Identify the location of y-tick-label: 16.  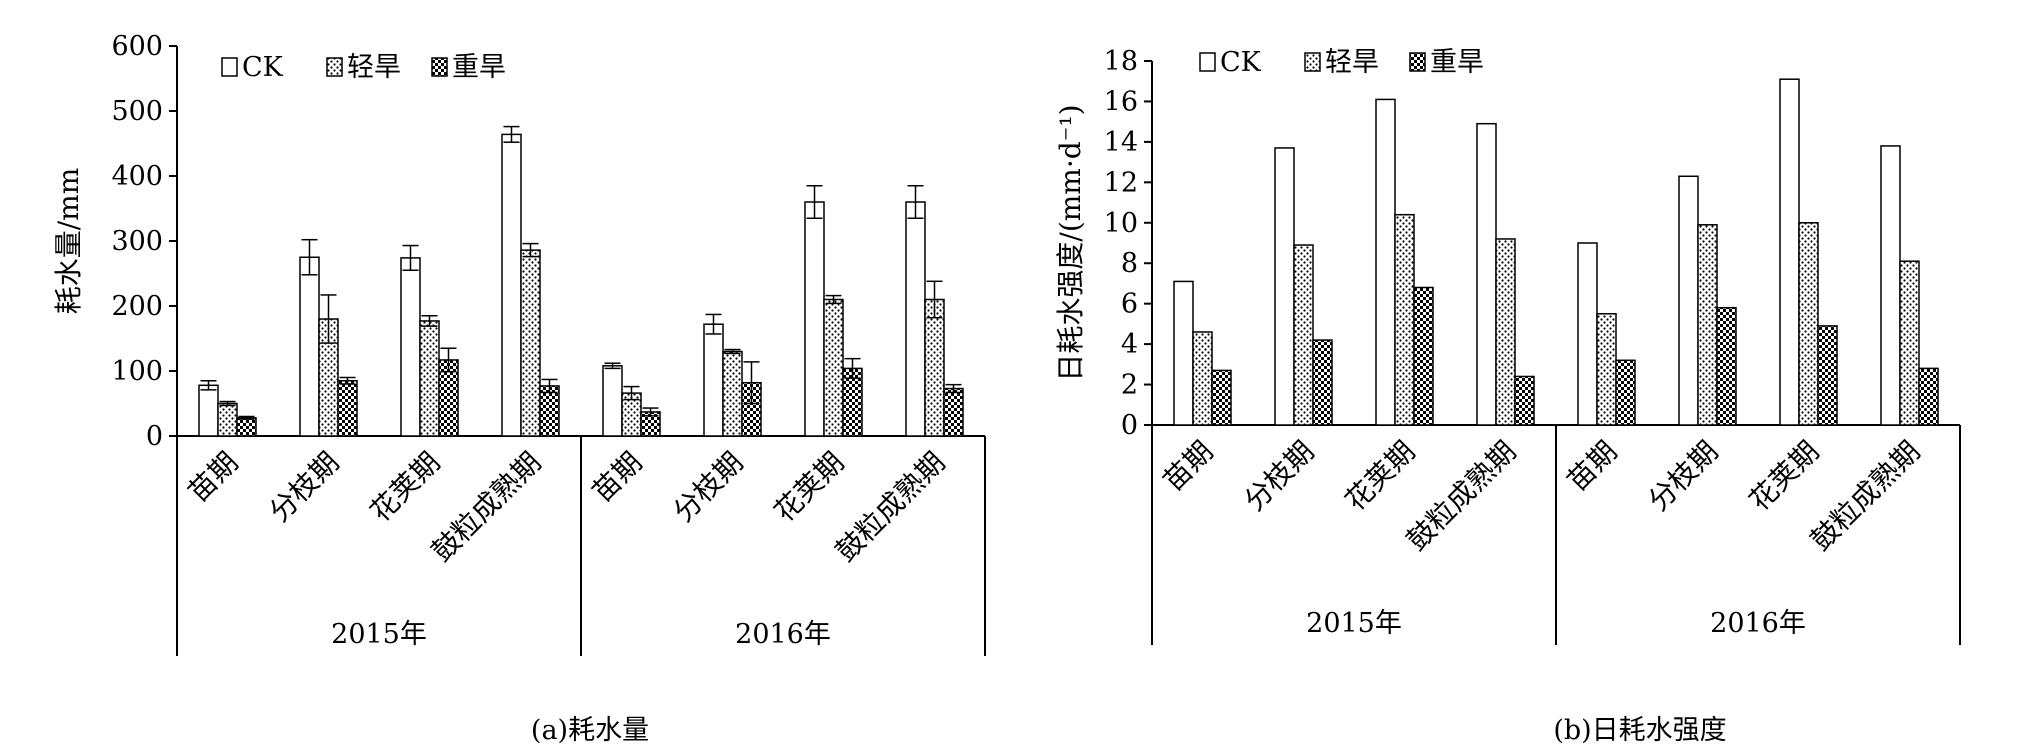
(1121, 101).